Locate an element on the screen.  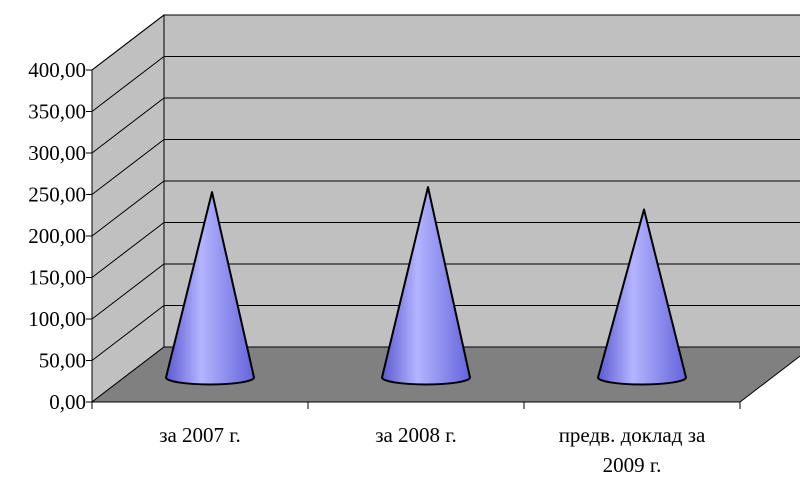
y-tick-label: 200,00 is located at coordinates (57, 236).